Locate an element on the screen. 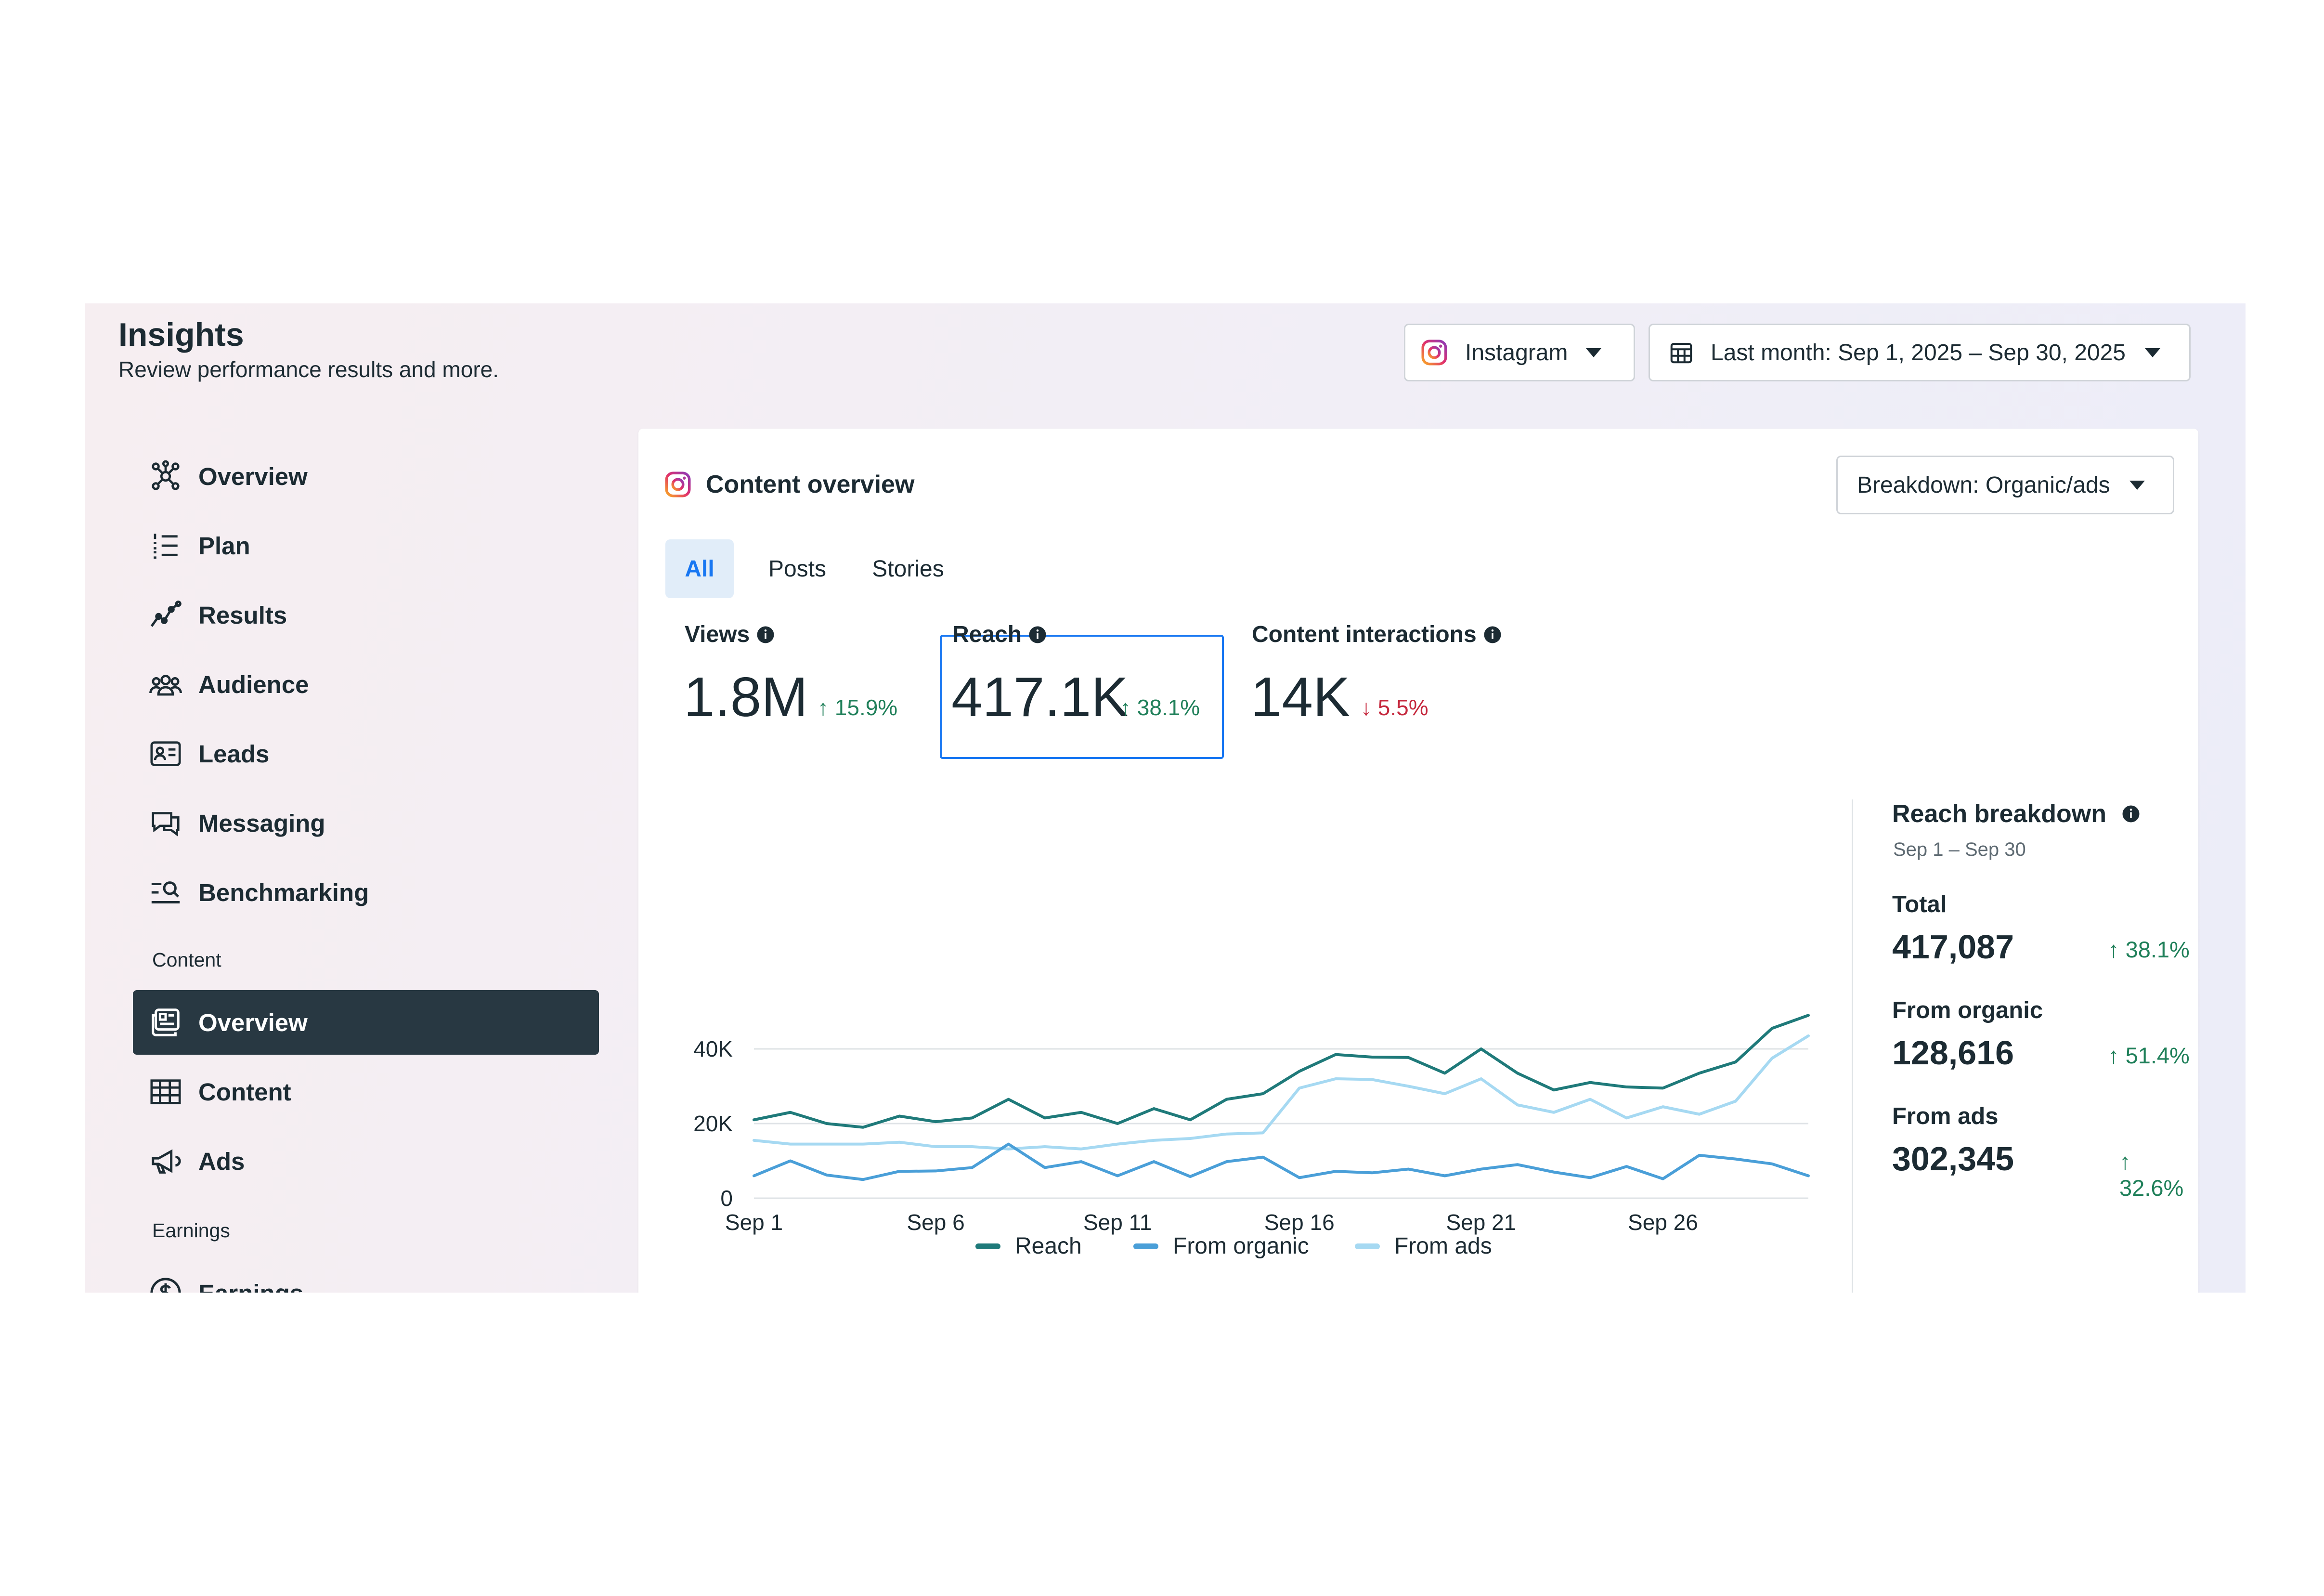 This screenshot has height=1596, width=2324. metric-label: Reach is located at coordinates (1000, 634).